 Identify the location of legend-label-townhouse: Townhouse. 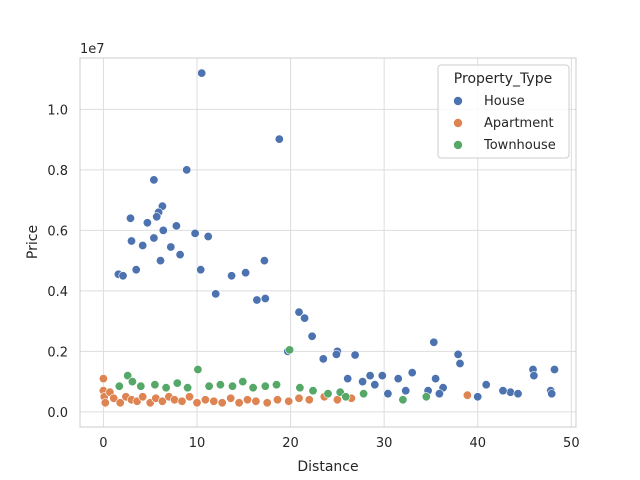
(519, 145).